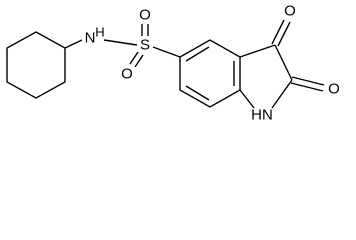 Image resolution: width=356 pixels, height=240 pixels. What do you see at coordinates (90, 38) in the screenshot?
I see `atom-label: N` at bounding box center [90, 38].